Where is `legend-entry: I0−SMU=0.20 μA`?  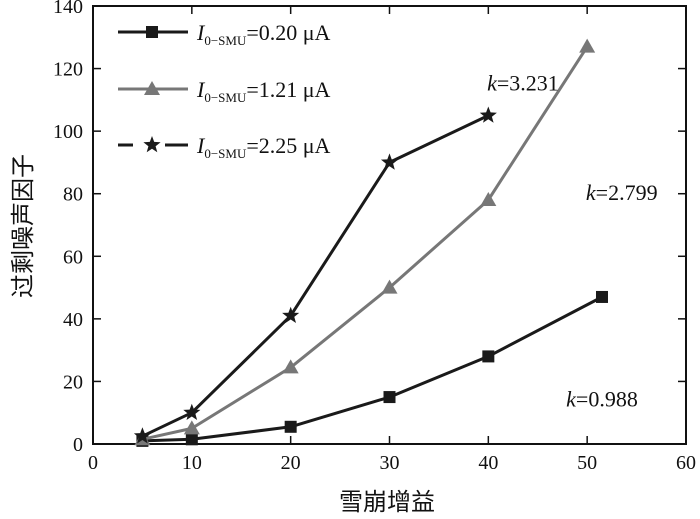
legend-entry: I0−SMU=0.20 μA is located at coordinates (224, 34).